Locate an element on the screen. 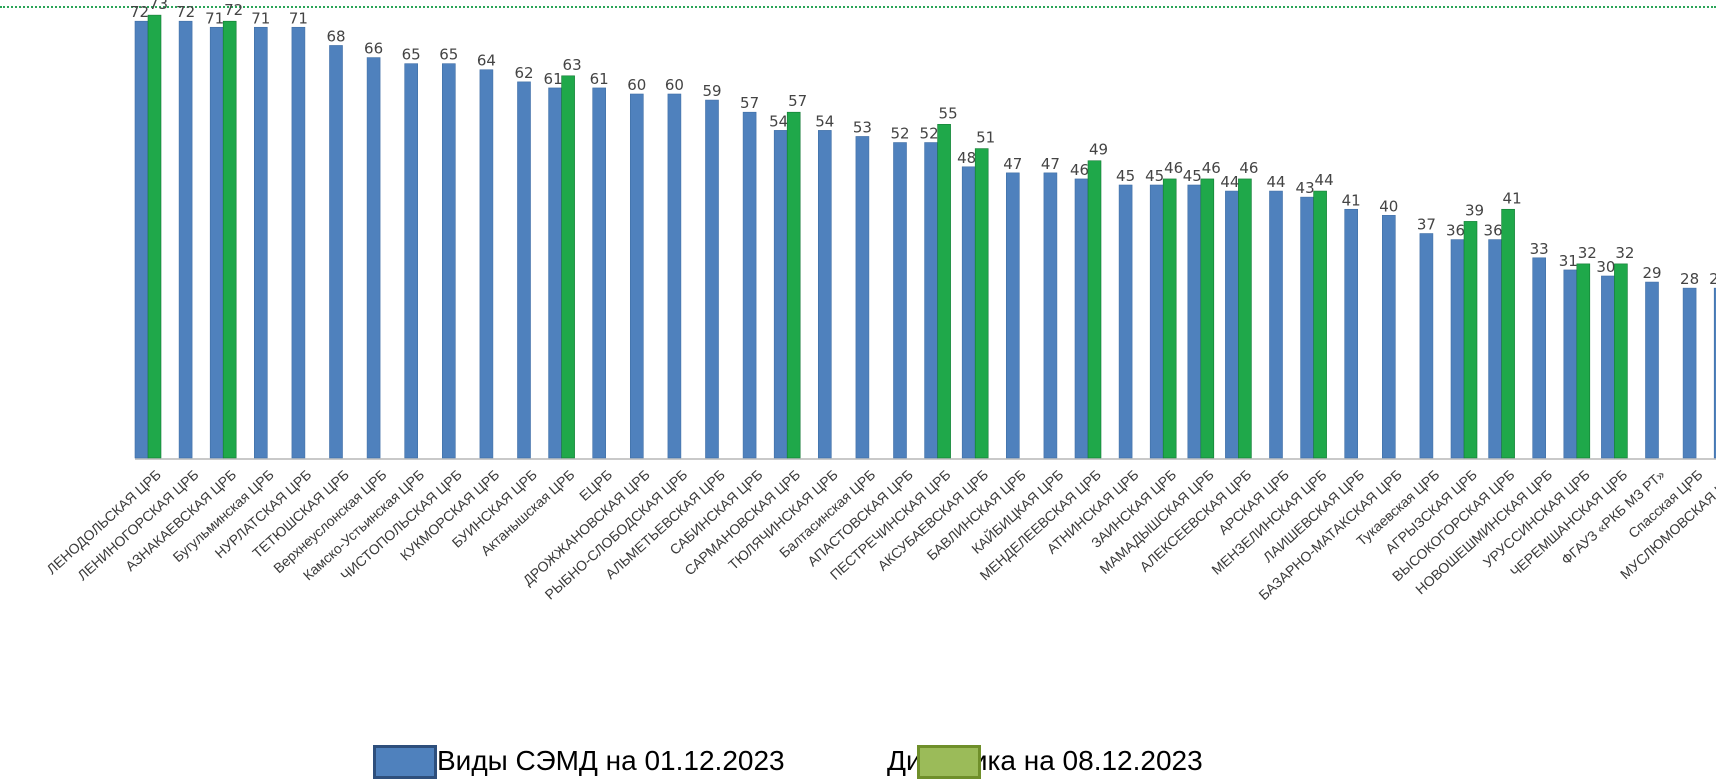  data-label-series2: 49 is located at coordinates (1098, 150).